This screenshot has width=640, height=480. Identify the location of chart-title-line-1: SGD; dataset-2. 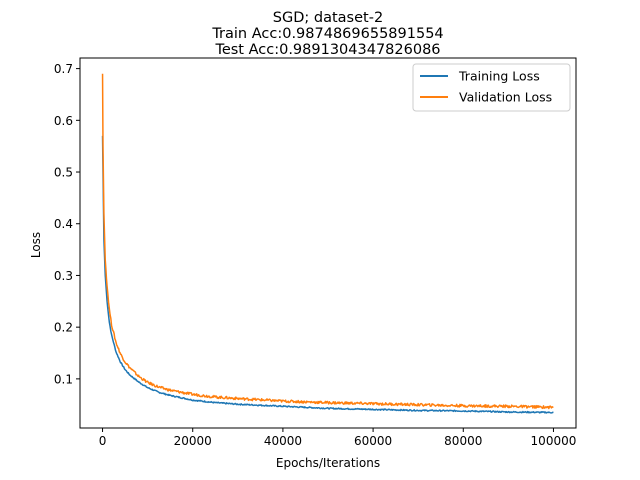
(328, 18).